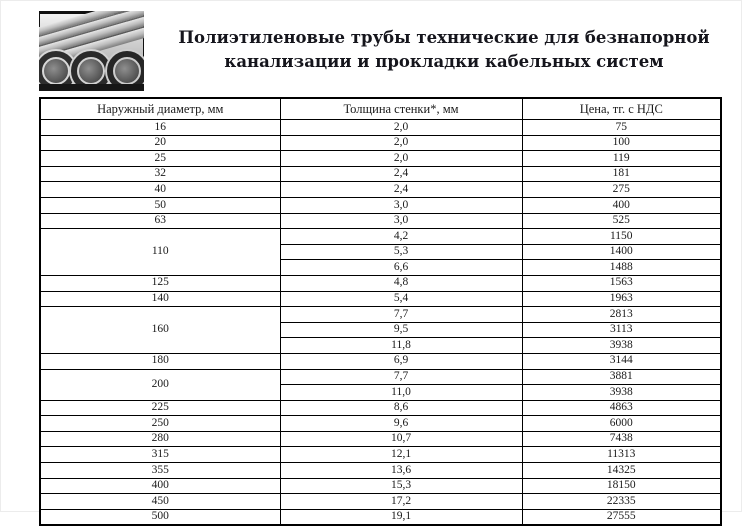 The height and width of the screenshot is (526, 742). I want to click on table-row: 400 15,3 18150, so click(380, 486).